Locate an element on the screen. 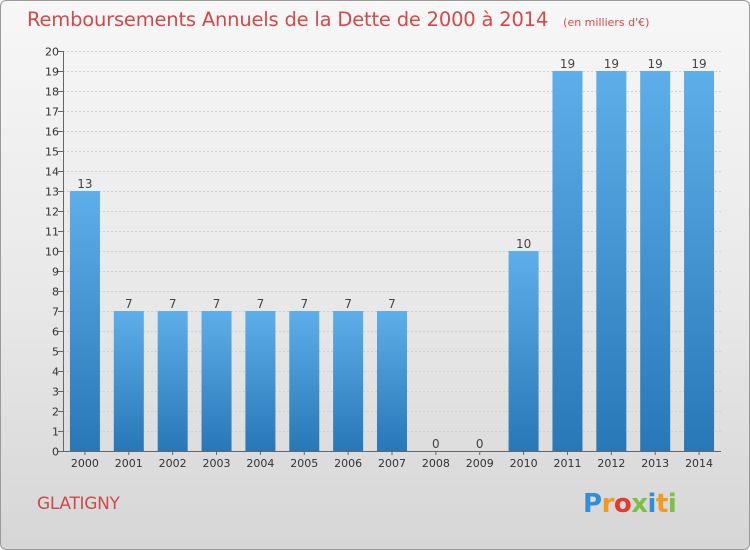 This screenshot has width=750, height=550. y-tick-label: 3 is located at coordinates (55, 392).